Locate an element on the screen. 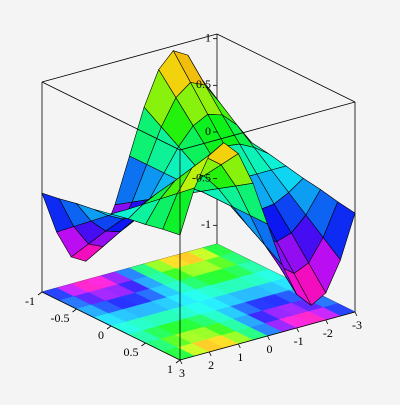  z-tick-label: 0 is located at coordinates (208, 131).